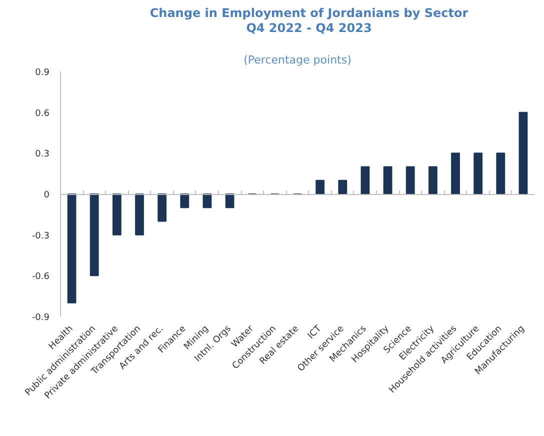  Describe the element at coordinates (41, 277) in the screenshot. I see `y-tick-label: -0.6` at that location.